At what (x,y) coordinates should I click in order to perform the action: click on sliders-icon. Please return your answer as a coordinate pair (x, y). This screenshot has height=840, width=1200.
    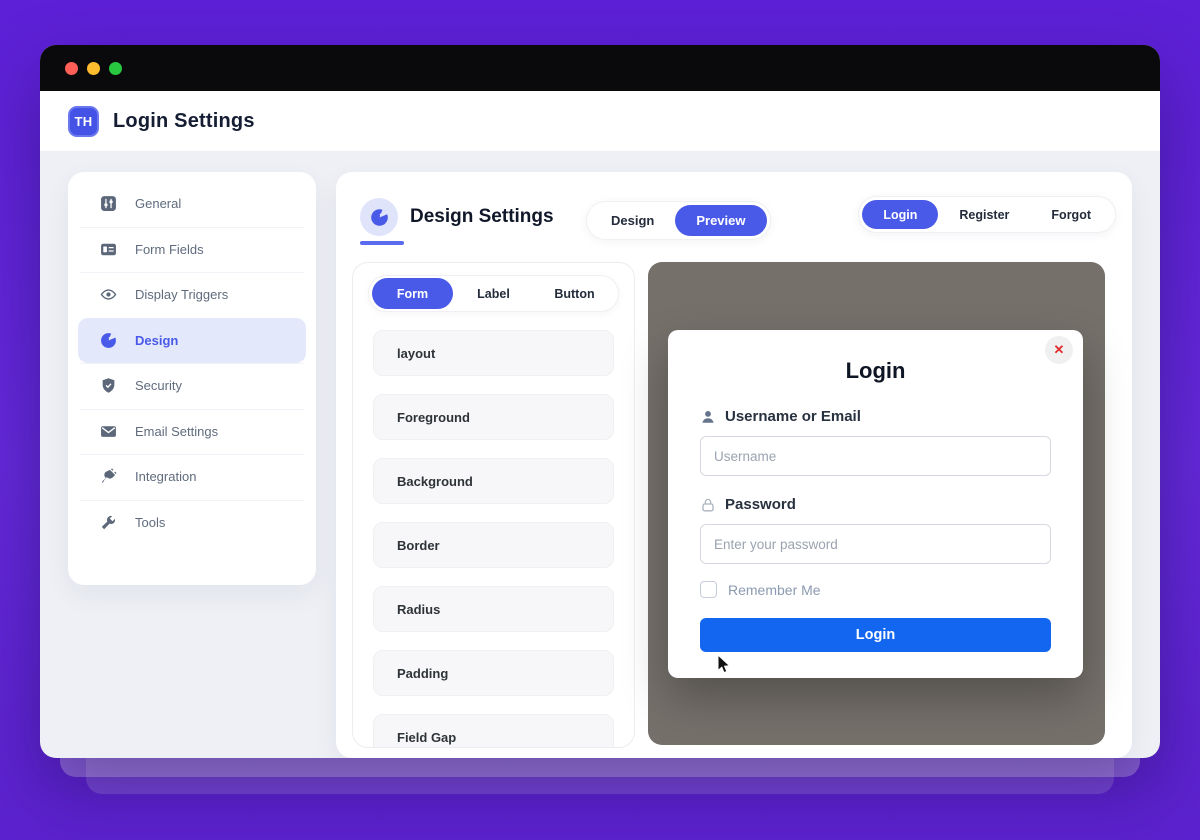
    Looking at the image, I should click on (108, 203).